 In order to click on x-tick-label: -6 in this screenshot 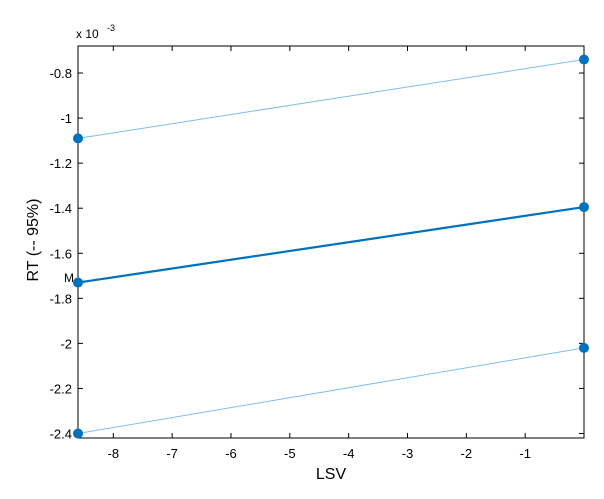, I will do `click(231, 453)`.